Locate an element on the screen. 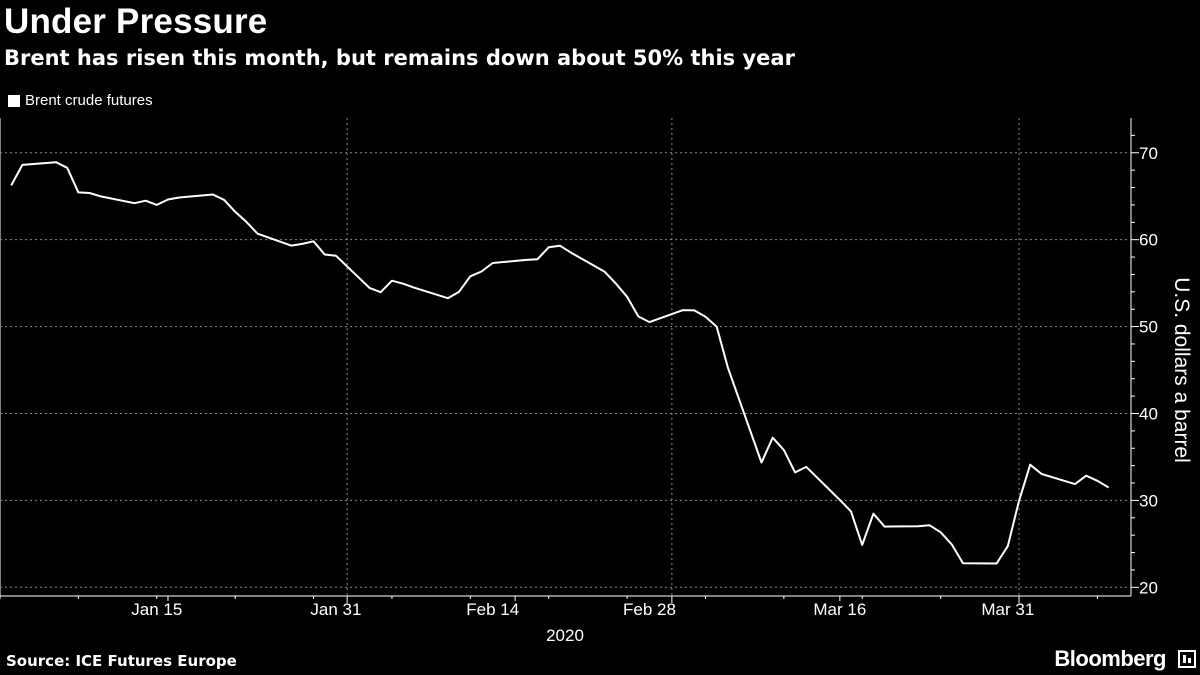  chart-title: Under Pressure is located at coordinates (136, 21).